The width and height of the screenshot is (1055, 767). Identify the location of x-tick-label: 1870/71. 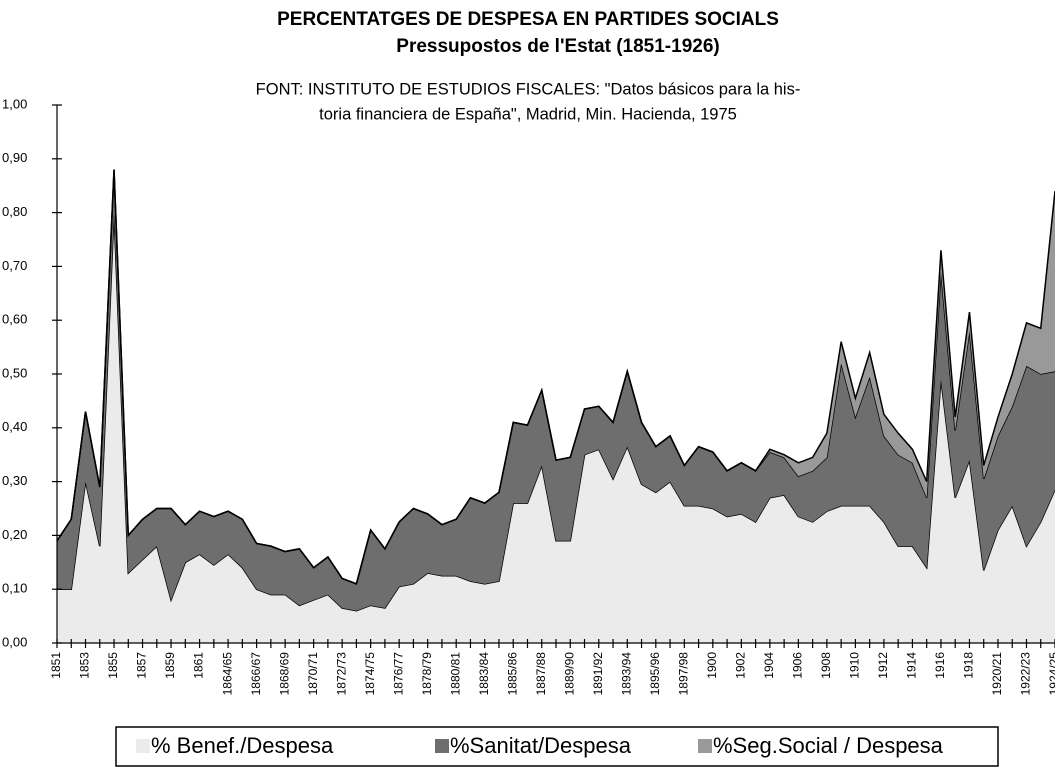
(313, 674).